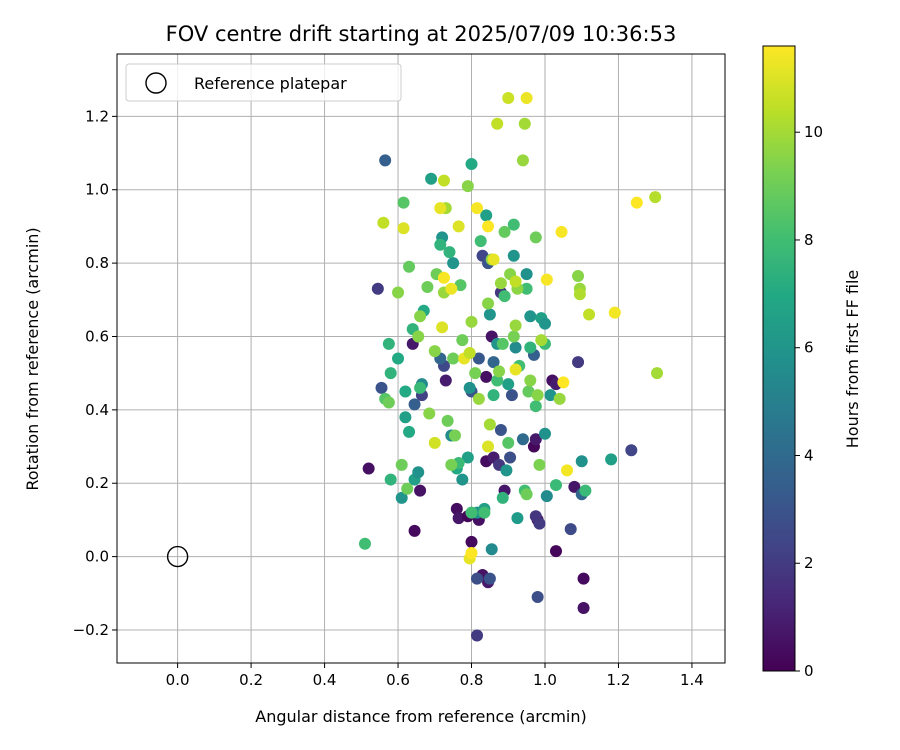 The image size is (900, 750). I want to click on legend: Reference platepar, so click(263, 82).